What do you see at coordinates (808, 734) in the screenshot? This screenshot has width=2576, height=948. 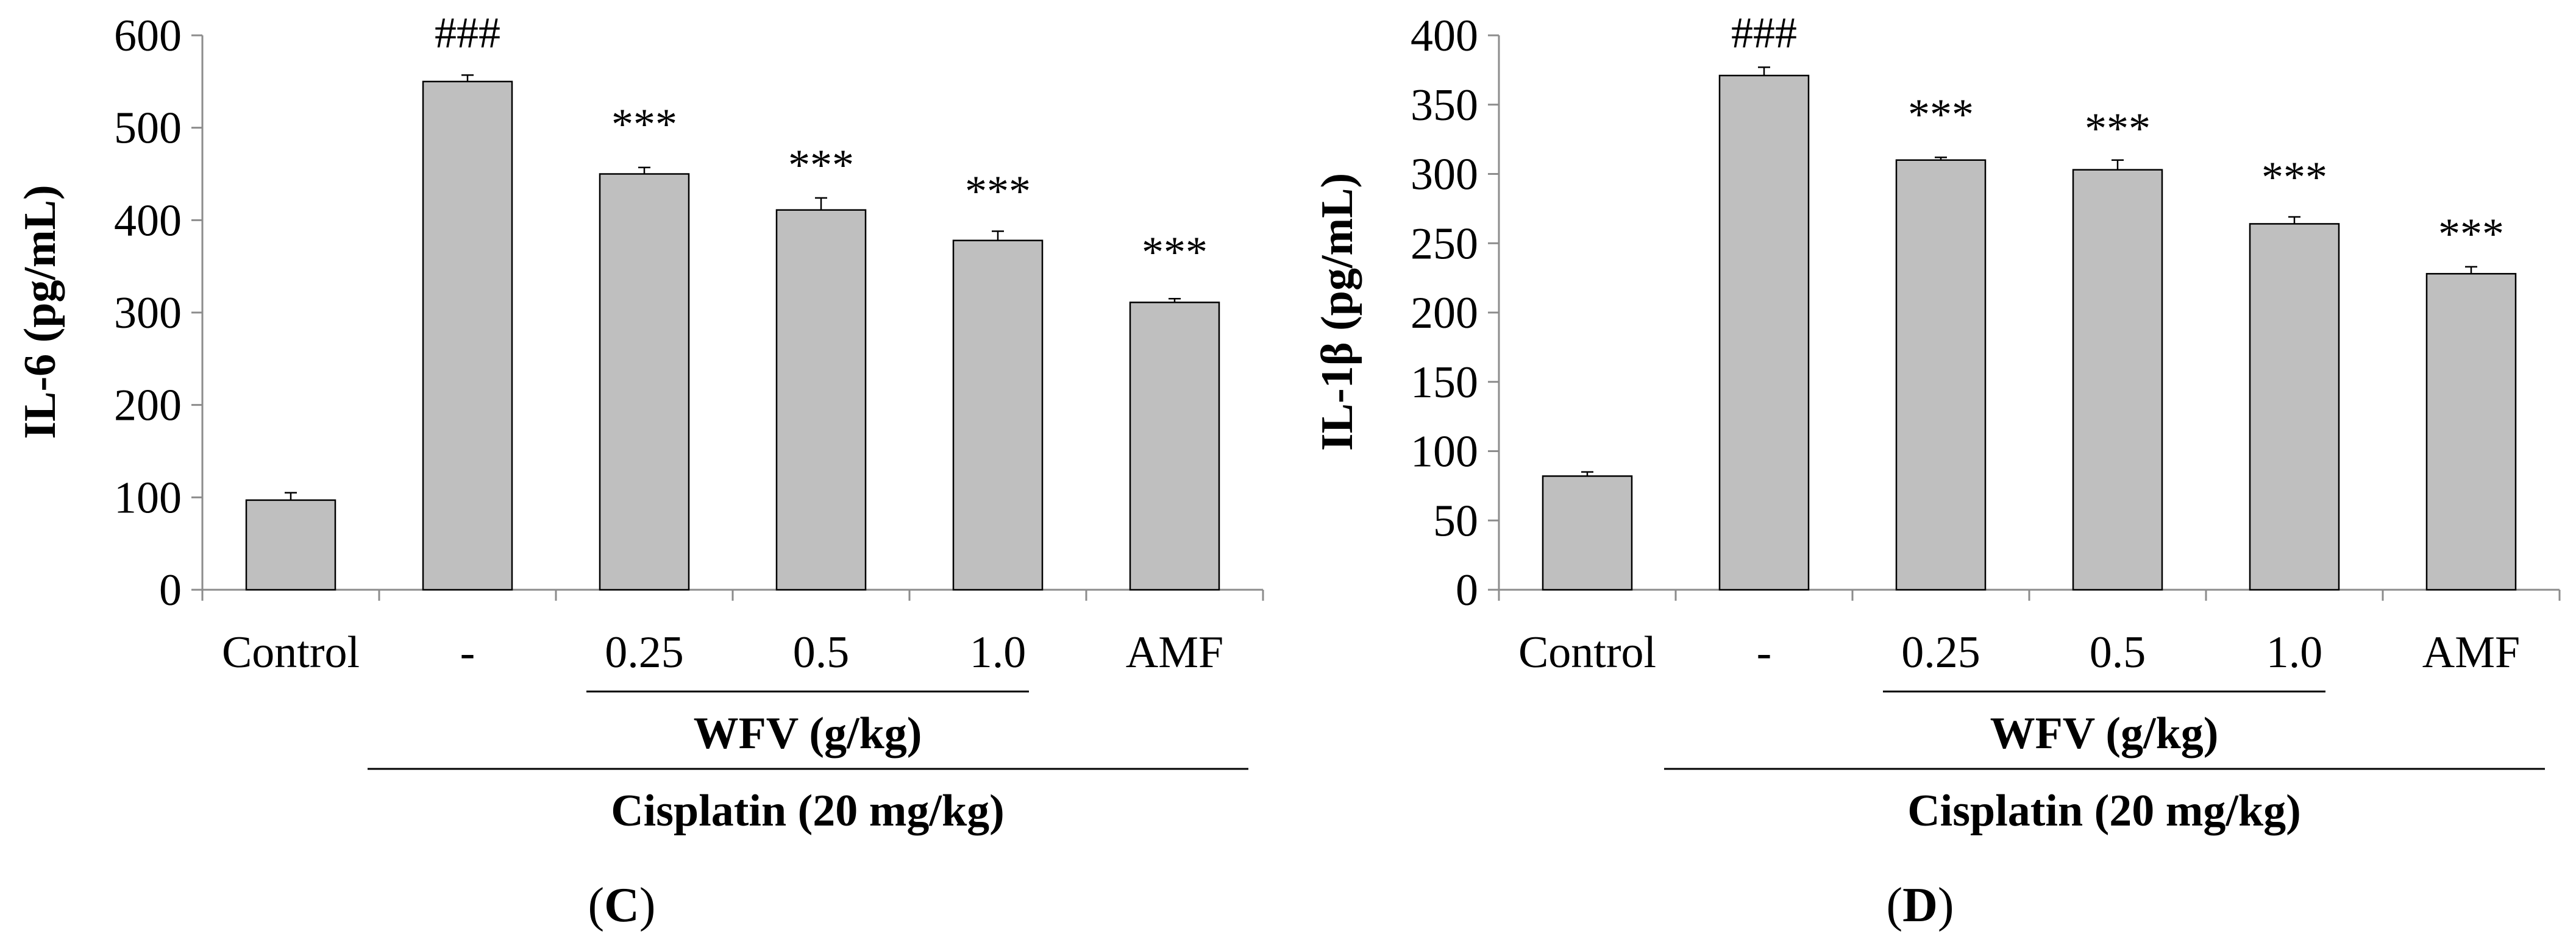 I see `group-label-wfv-c: WFV (g/kg)` at bounding box center [808, 734].